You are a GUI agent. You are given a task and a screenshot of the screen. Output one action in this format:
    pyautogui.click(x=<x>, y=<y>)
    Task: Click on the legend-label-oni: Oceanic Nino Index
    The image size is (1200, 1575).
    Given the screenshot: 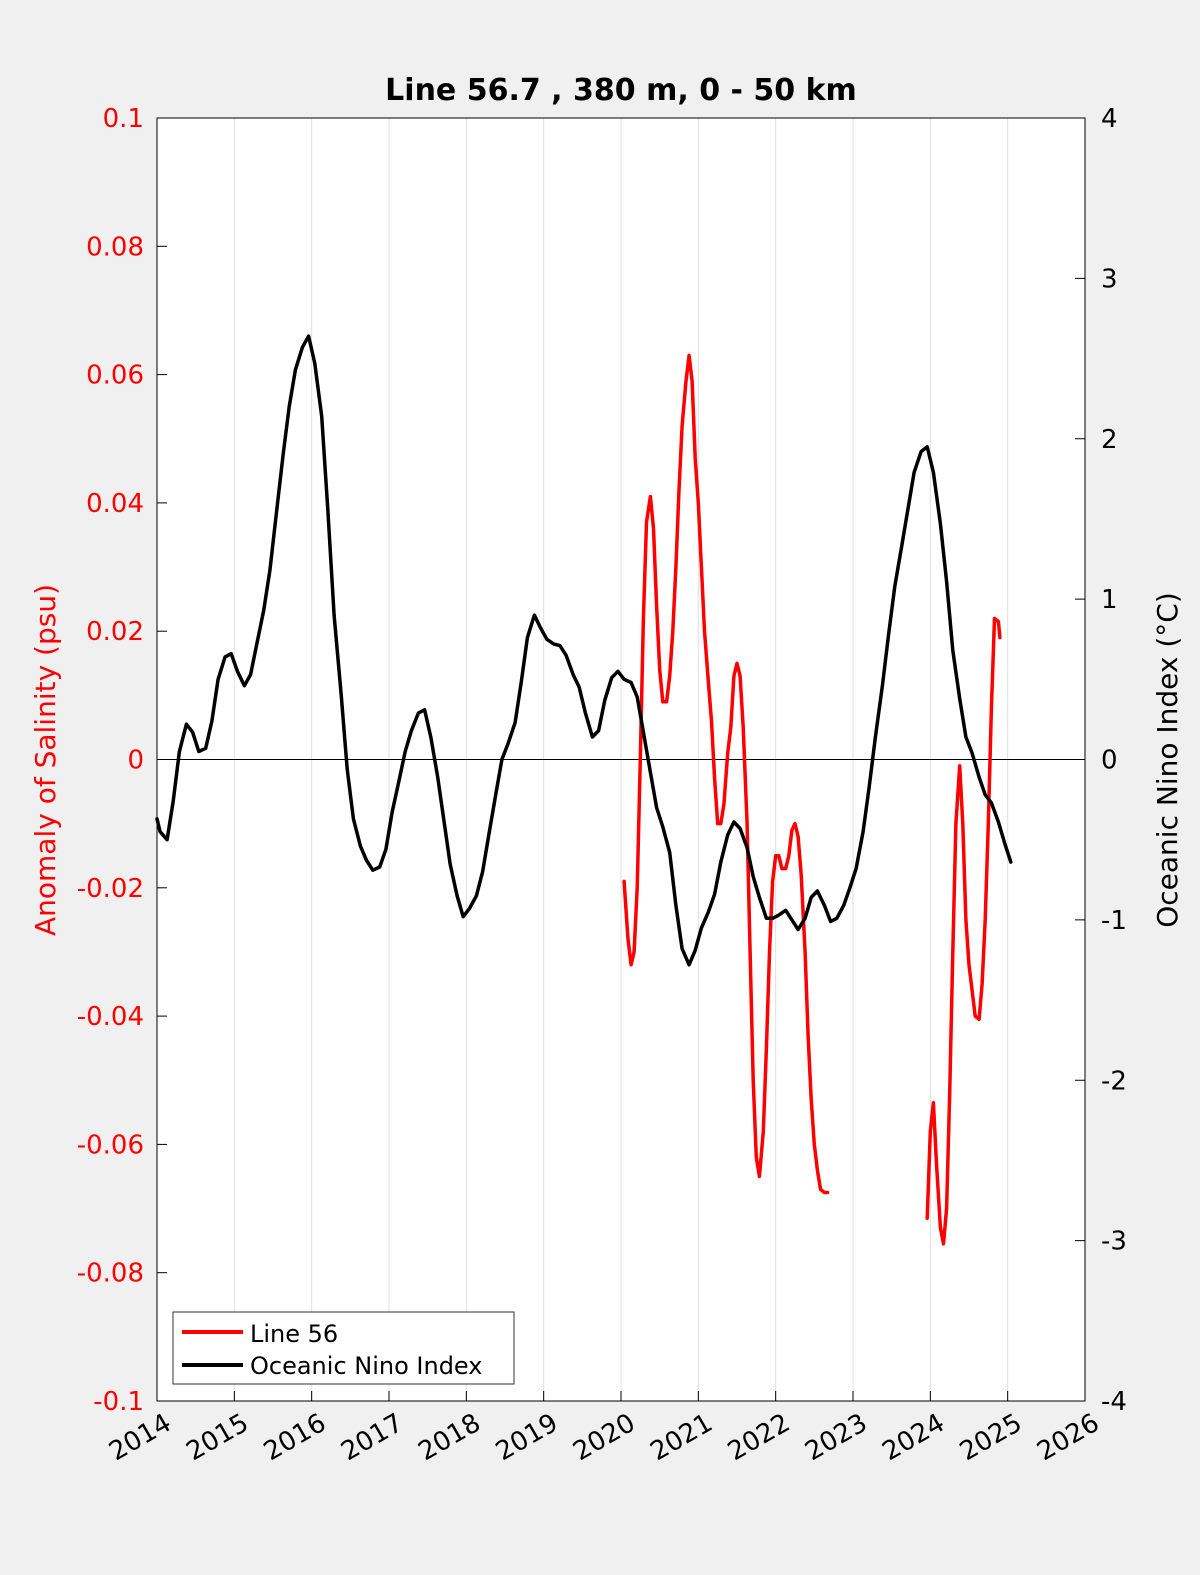 What is the action you would take?
    pyautogui.click(x=366, y=1366)
    